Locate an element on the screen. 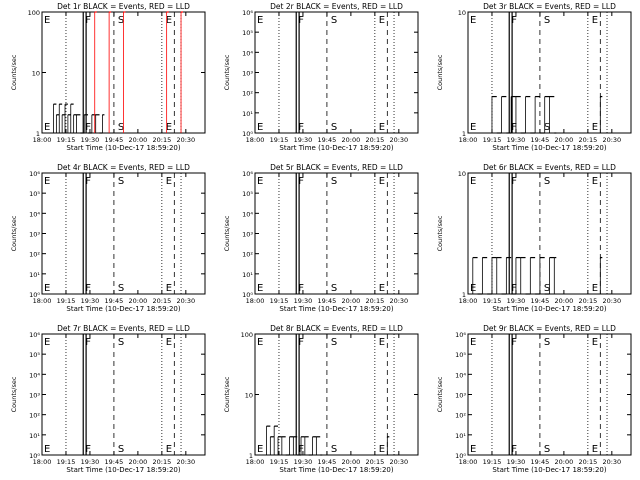  plot-frame is located at coordinates (123, 394).